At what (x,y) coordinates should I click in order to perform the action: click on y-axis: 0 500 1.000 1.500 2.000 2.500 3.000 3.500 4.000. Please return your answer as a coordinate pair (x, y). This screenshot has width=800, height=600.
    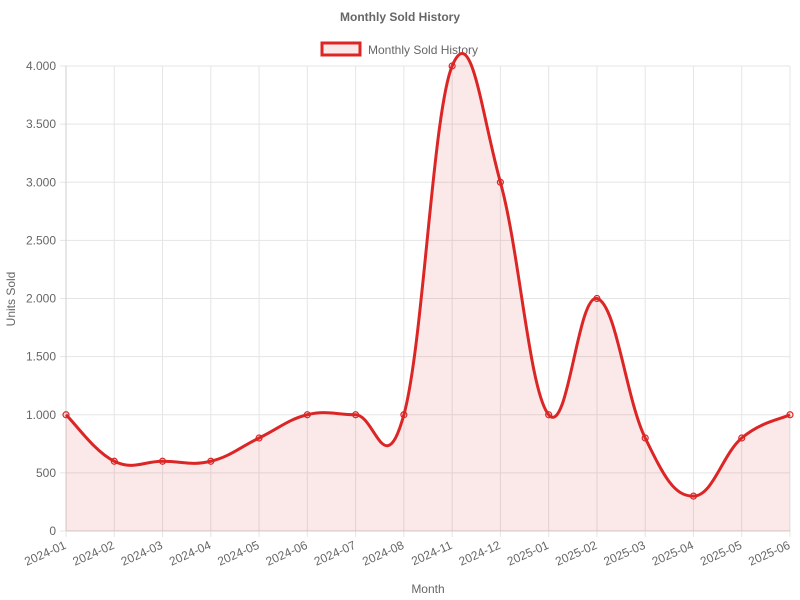
    Looking at the image, I should click on (46, 298).